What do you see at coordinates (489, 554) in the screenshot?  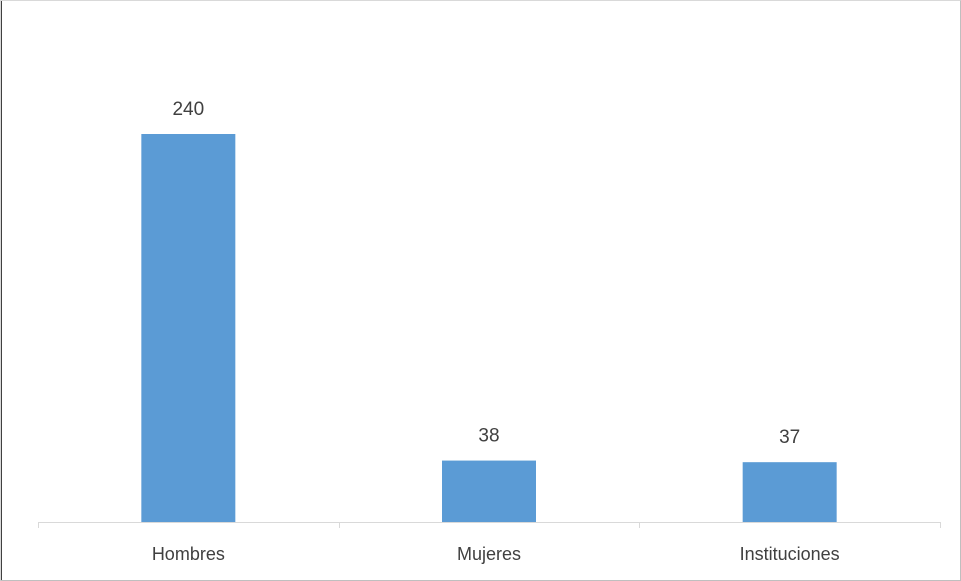 I see `x-tick-label-mujeres: Mujeres` at bounding box center [489, 554].